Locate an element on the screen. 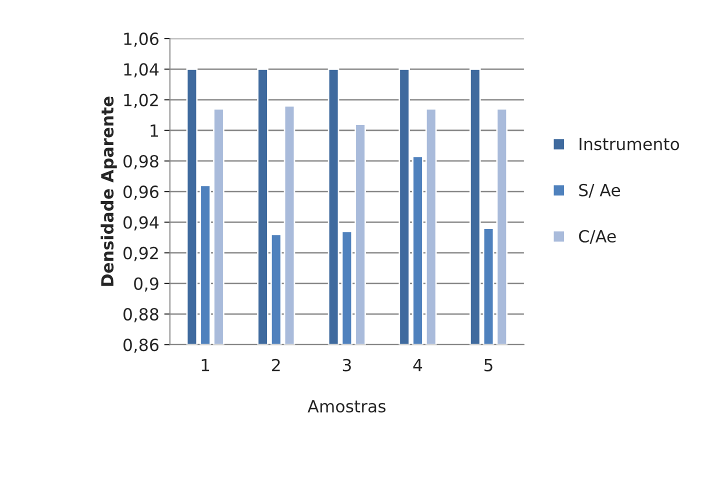 This screenshot has height=482, width=708. y-tick-label: 0,9 is located at coordinates (146, 284).